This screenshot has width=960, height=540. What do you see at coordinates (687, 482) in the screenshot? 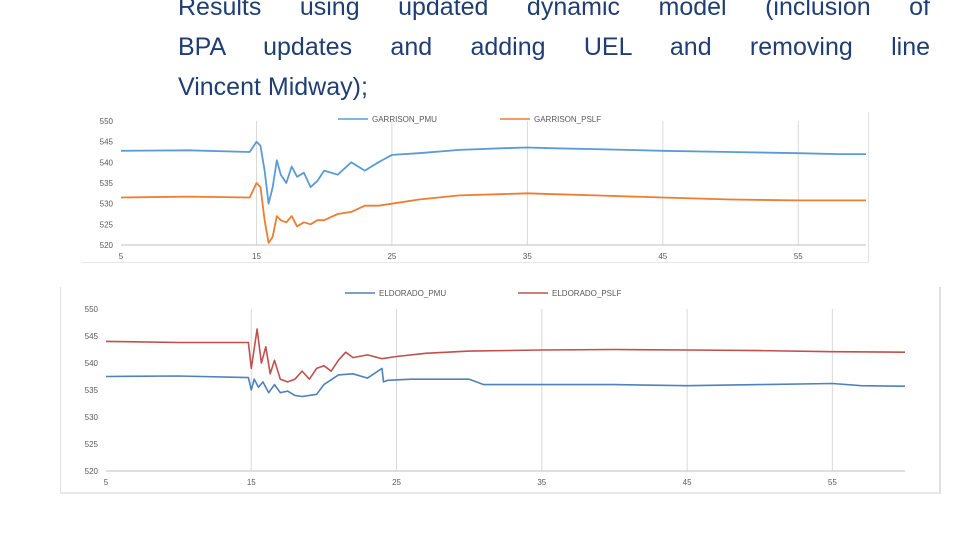
I see `eldorado-x-tick-label: 45` at bounding box center [687, 482].